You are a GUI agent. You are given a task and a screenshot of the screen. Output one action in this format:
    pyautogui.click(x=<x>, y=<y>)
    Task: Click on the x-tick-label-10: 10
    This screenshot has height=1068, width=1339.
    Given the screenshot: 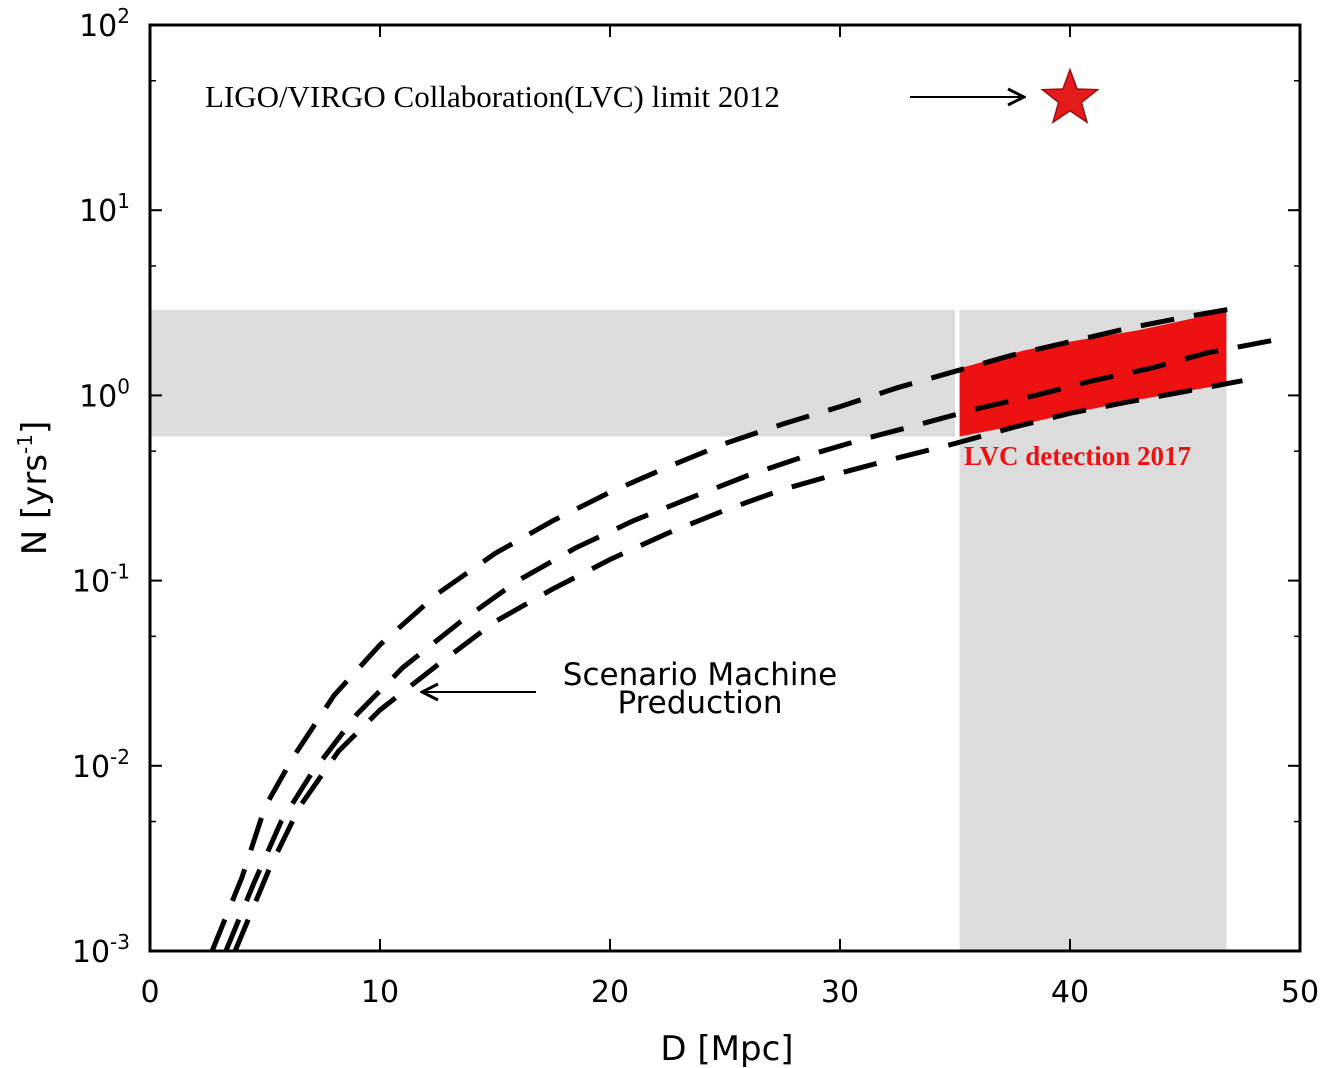 What is the action you would take?
    pyautogui.click(x=380, y=992)
    